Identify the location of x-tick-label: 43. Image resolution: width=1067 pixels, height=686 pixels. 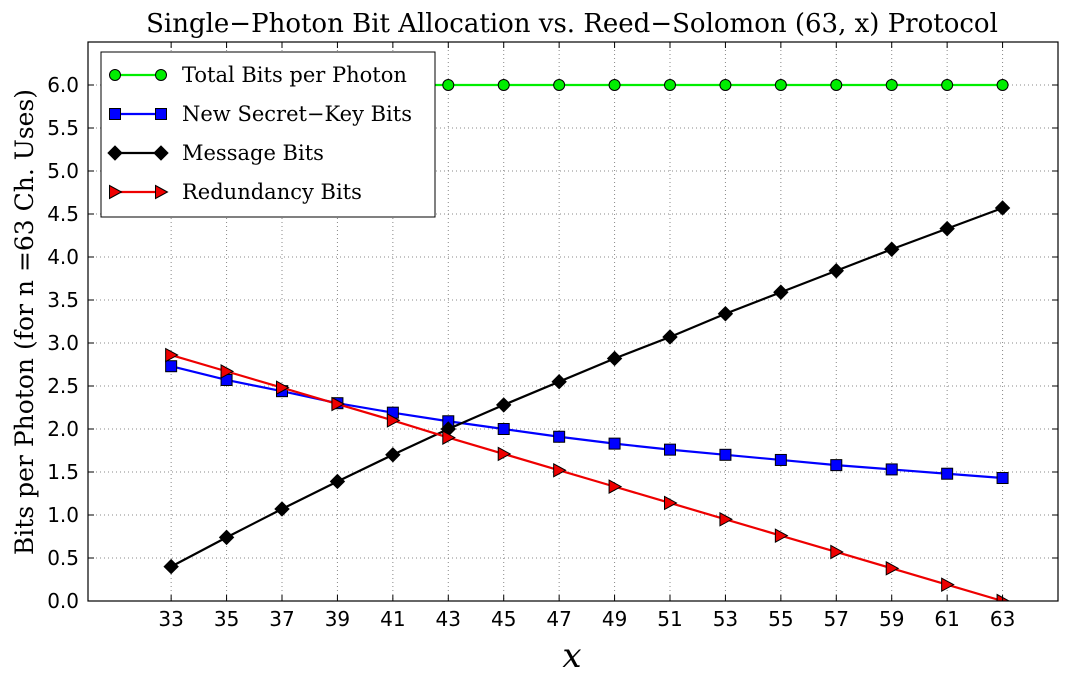
(448, 619).